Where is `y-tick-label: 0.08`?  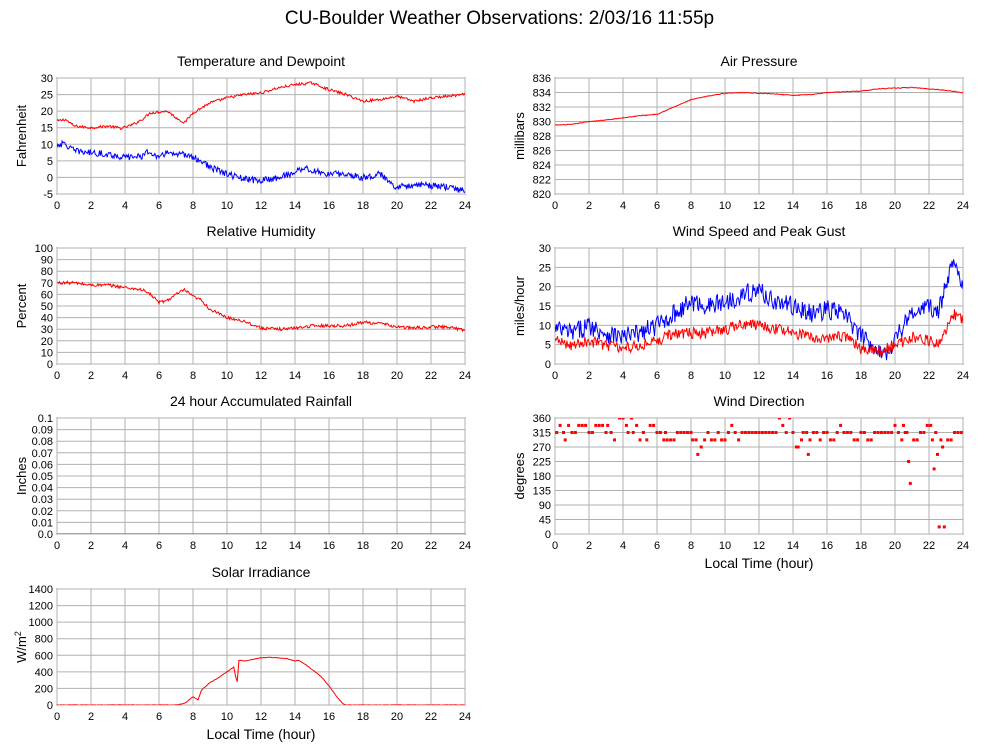
y-tick-label: 0.08 is located at coordinates (42, 442).